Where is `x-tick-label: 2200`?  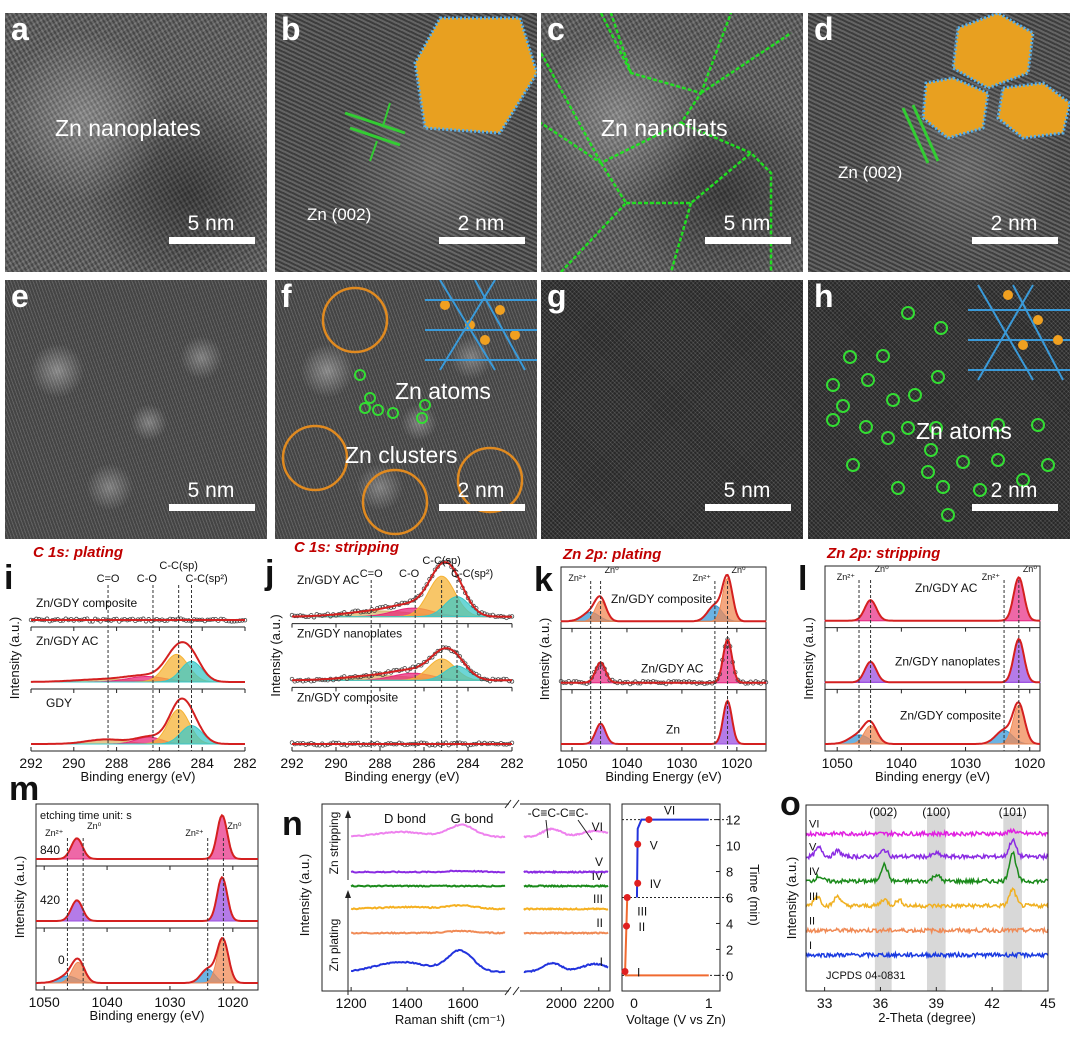
x-tick-label: 2200 is located at coordinates (598, 1003).